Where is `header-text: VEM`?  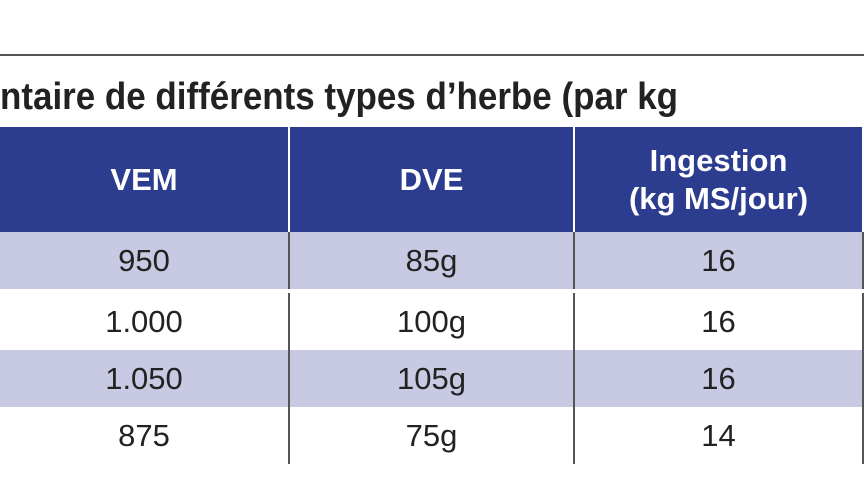
header-text: VEM is located at coordinates (144, 179).